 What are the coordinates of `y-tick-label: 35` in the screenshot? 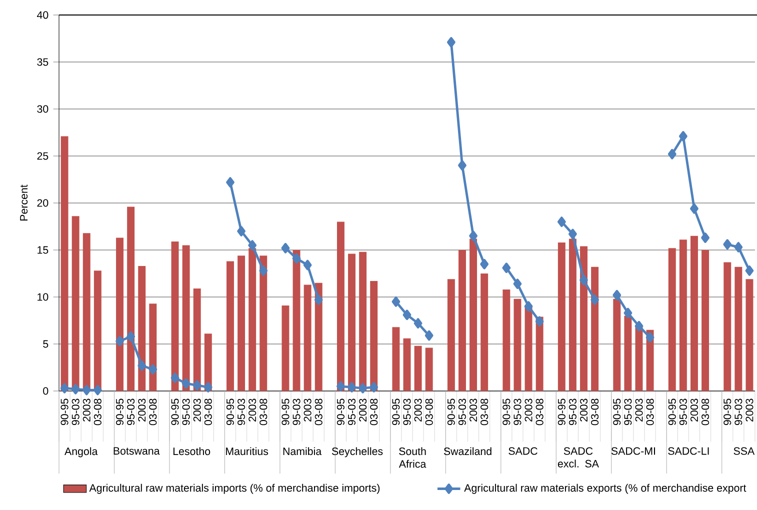 It's located at (42, 62).